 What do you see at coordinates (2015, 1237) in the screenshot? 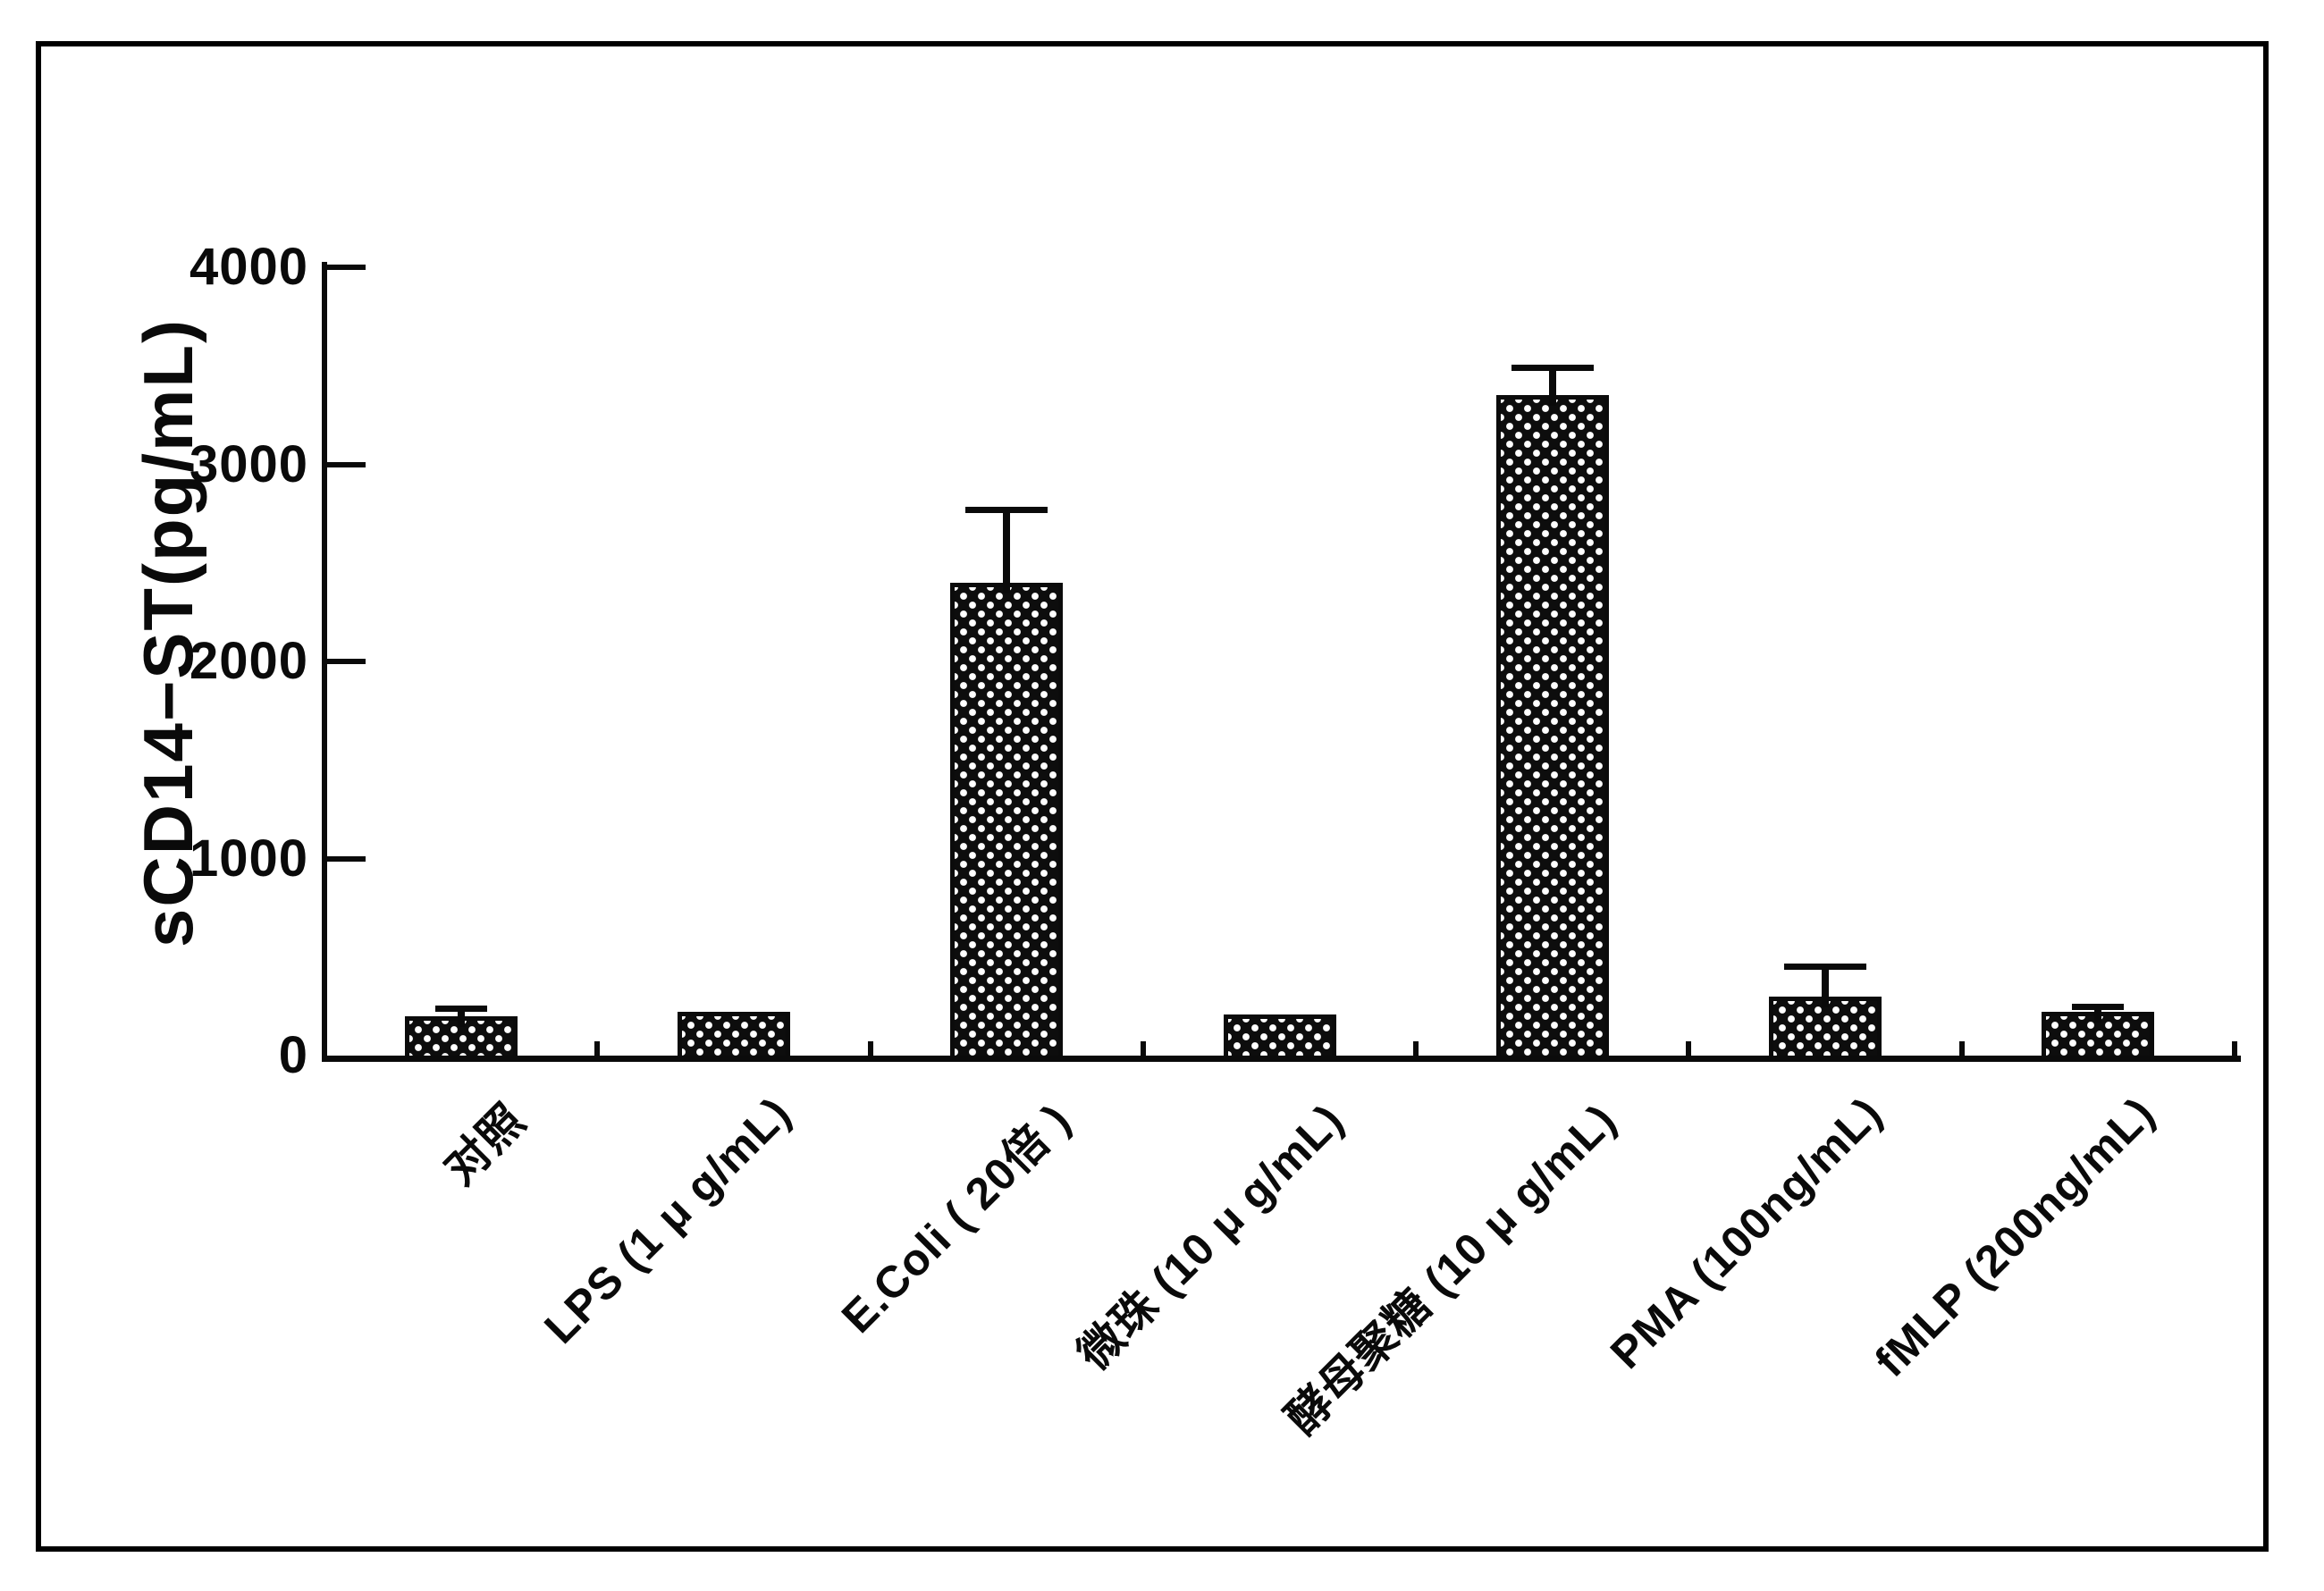
I see `x-category-label: fMLP (200ng/mL)` at bounding box center [2015, 1237].